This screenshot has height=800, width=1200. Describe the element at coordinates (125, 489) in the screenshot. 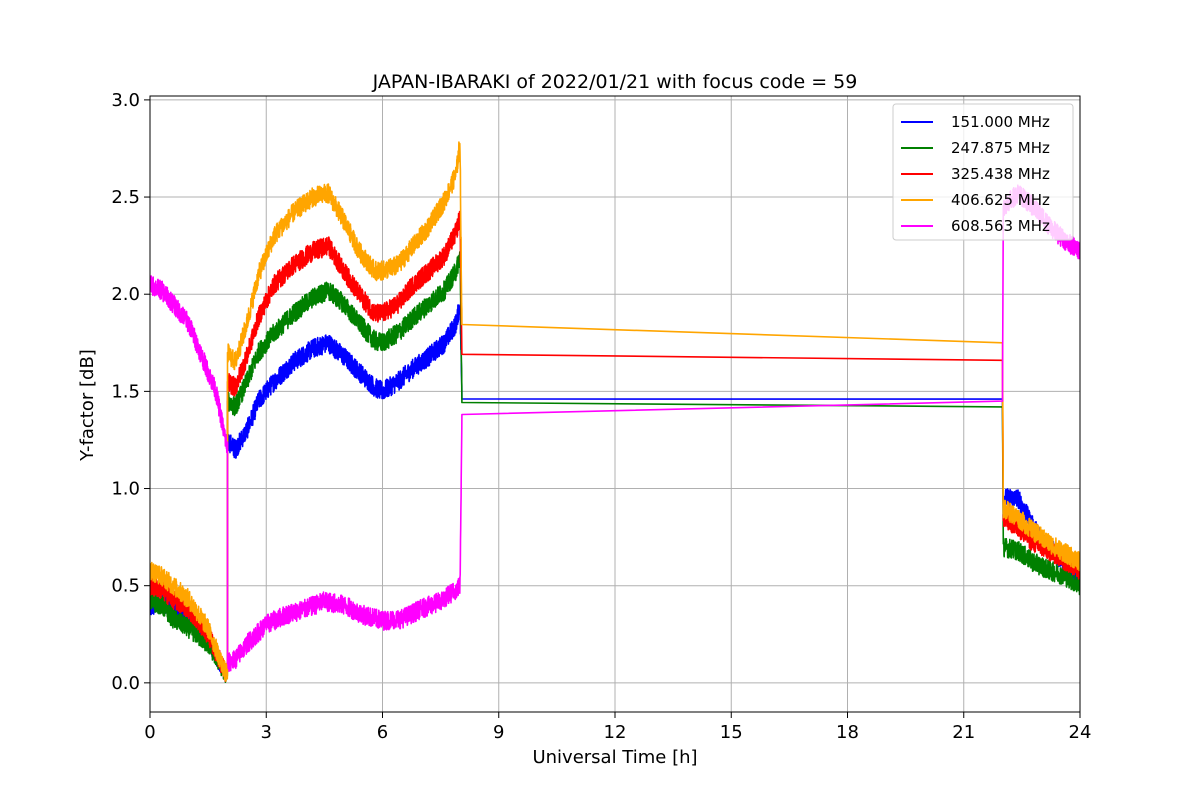

I see `y-tick-label: 1.0` at that location.